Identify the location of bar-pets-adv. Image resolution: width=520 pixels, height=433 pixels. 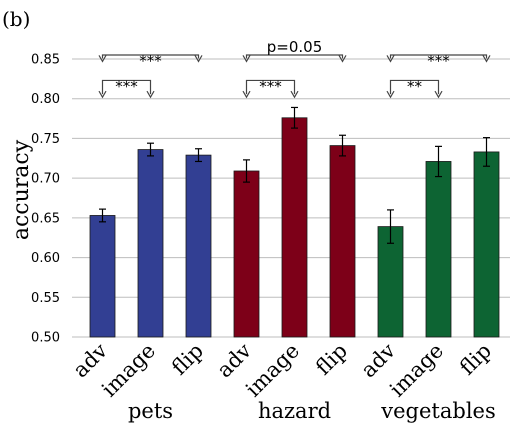
(102, 276).